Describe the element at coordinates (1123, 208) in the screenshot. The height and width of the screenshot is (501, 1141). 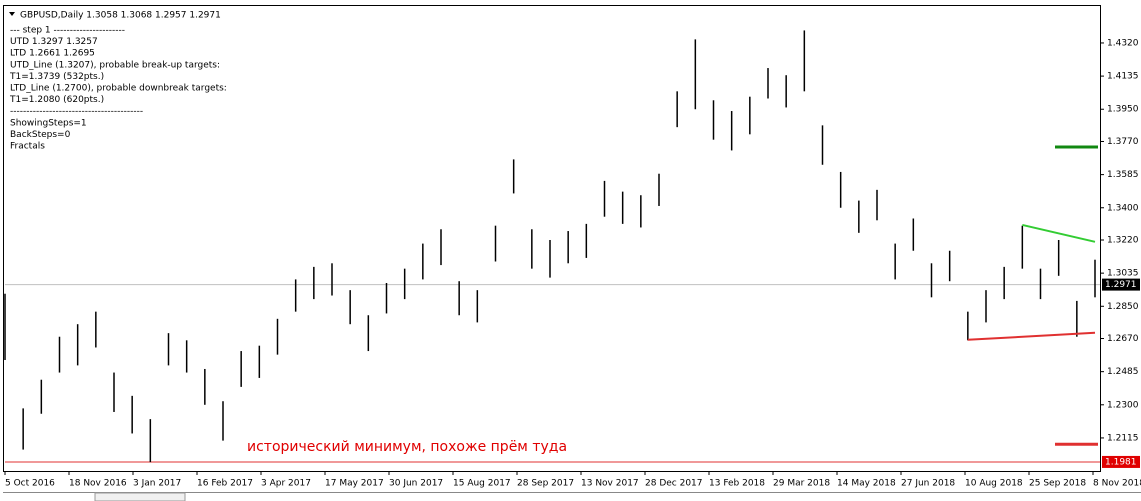
I see `y-tick-label: 1.3400` at that location.